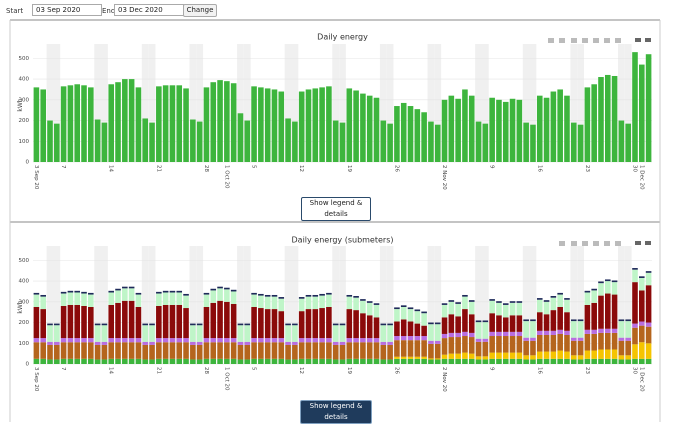 The image size is (674, 424). I want to click on y-tick-label: 0, so click(28, 163).